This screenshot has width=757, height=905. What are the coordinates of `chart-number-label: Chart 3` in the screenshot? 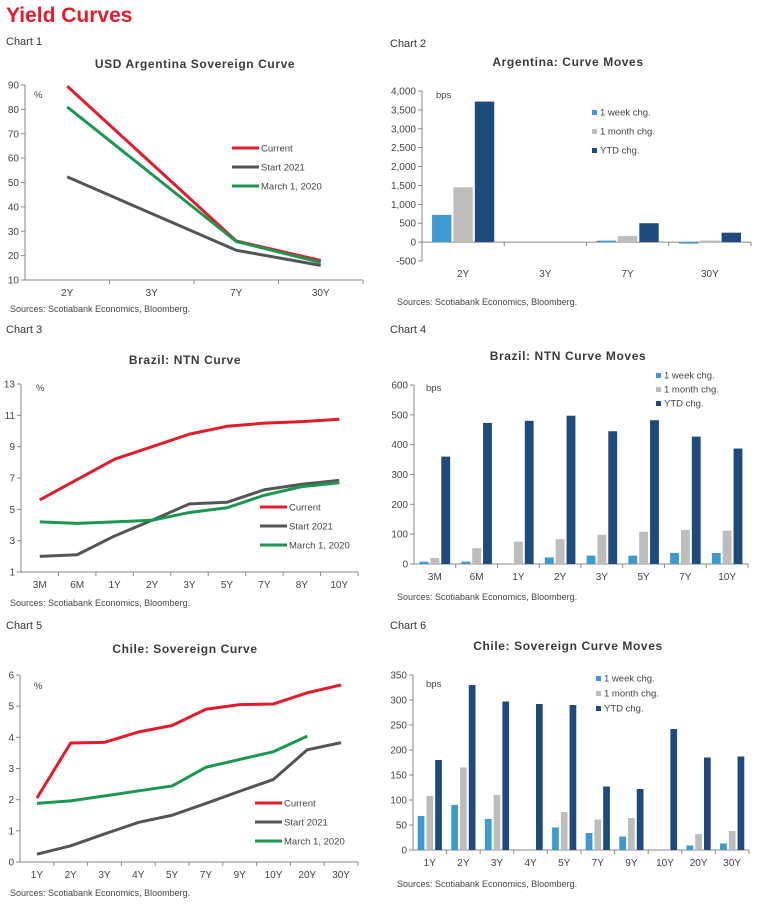 It's located at (24, 330).